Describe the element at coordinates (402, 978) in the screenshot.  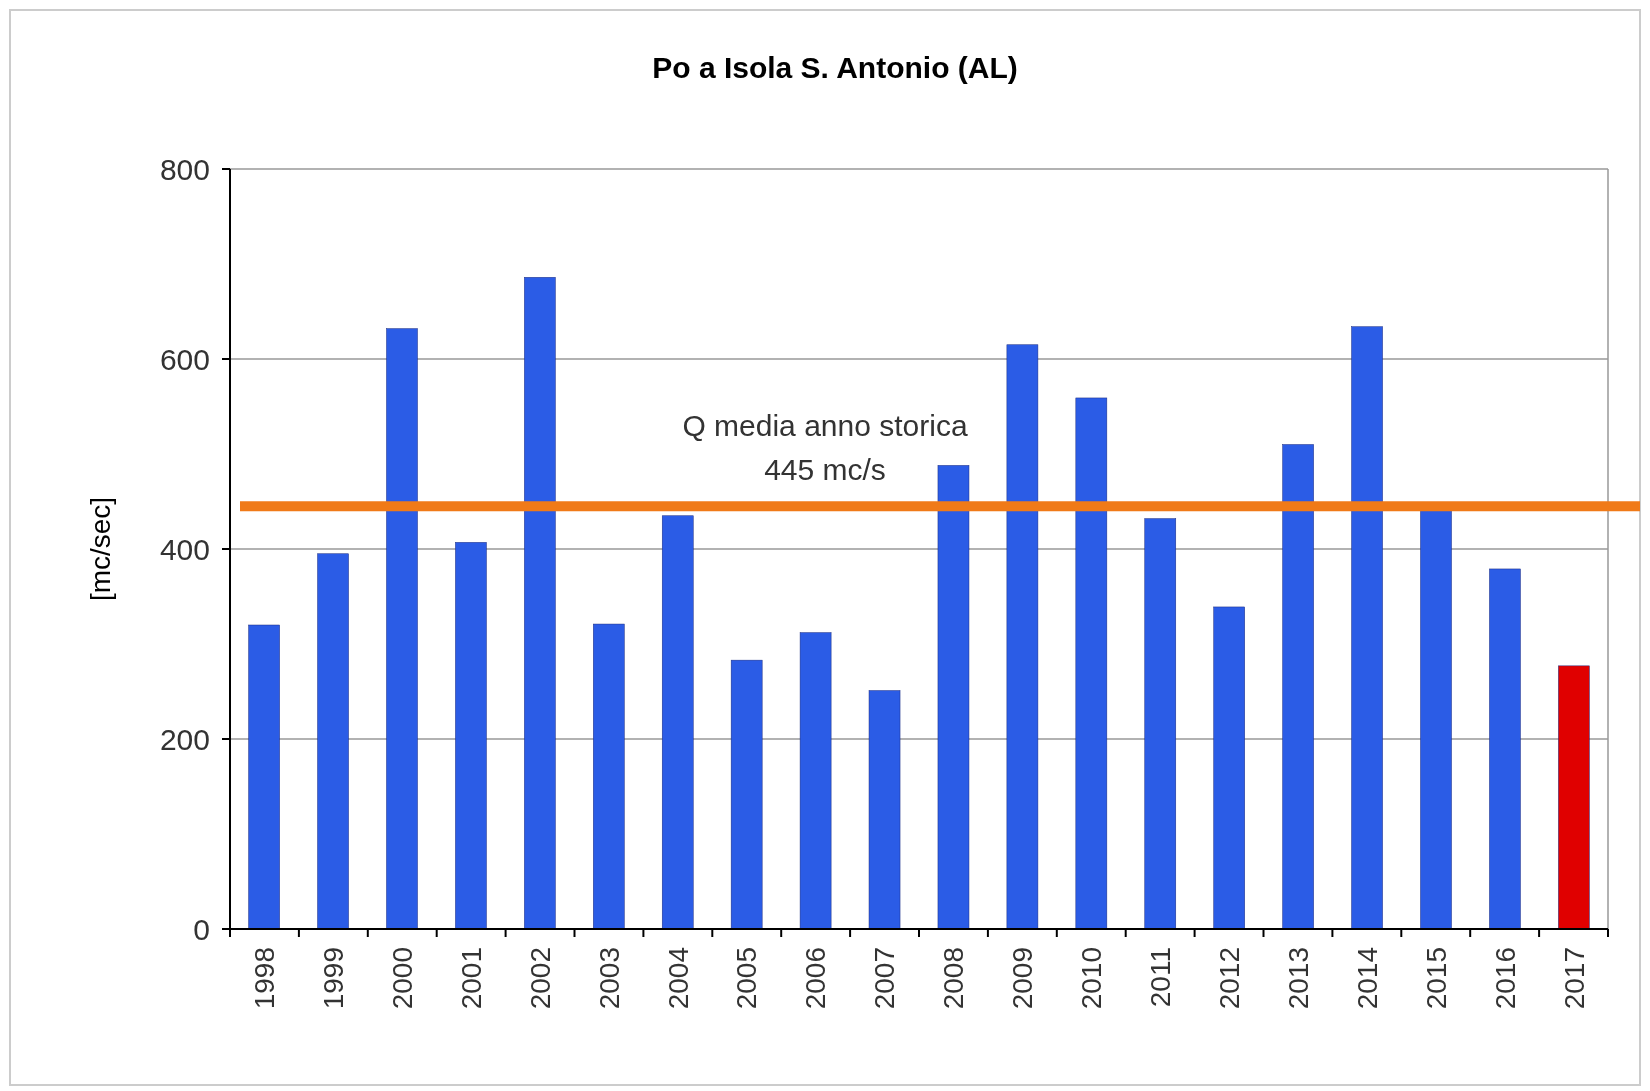
I see `x-tick-label: 2000` at that location.